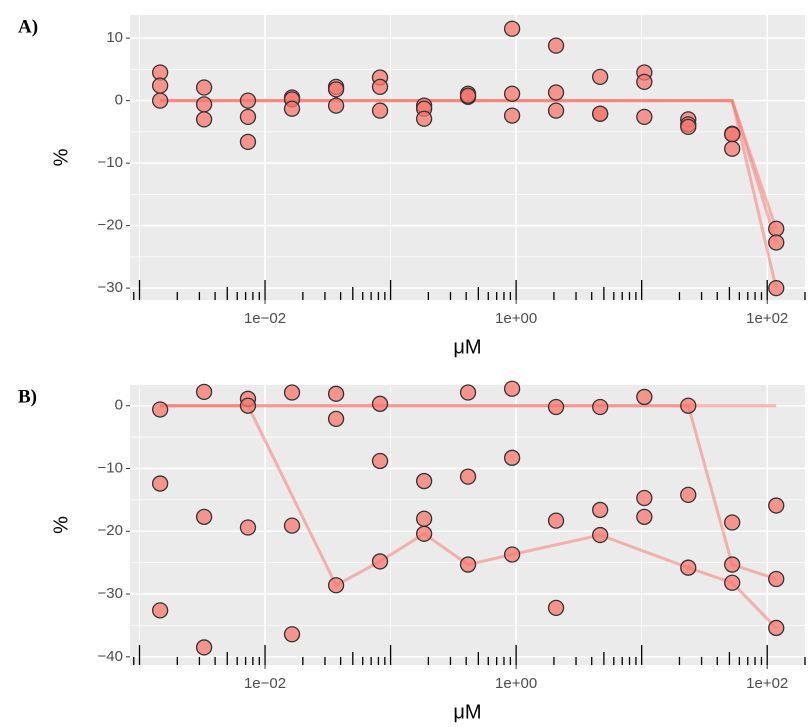 The image size is (812, 727). I want to click on y-tick-label: 0, so click(119, 405).